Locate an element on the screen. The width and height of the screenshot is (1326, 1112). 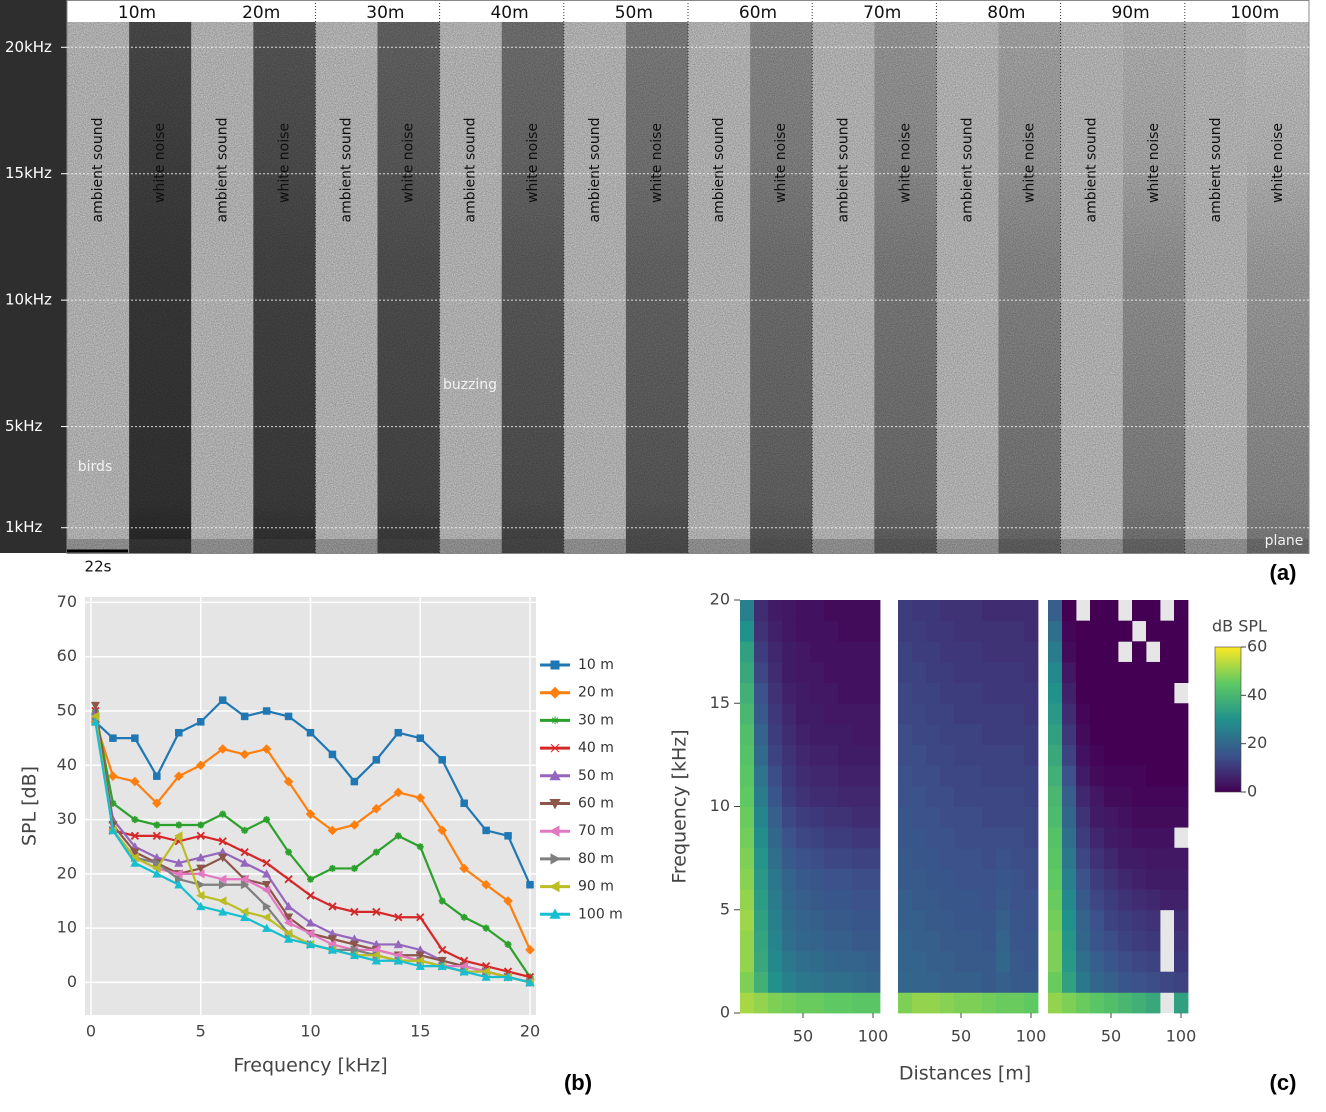
header is located at coordinates (692, 11).